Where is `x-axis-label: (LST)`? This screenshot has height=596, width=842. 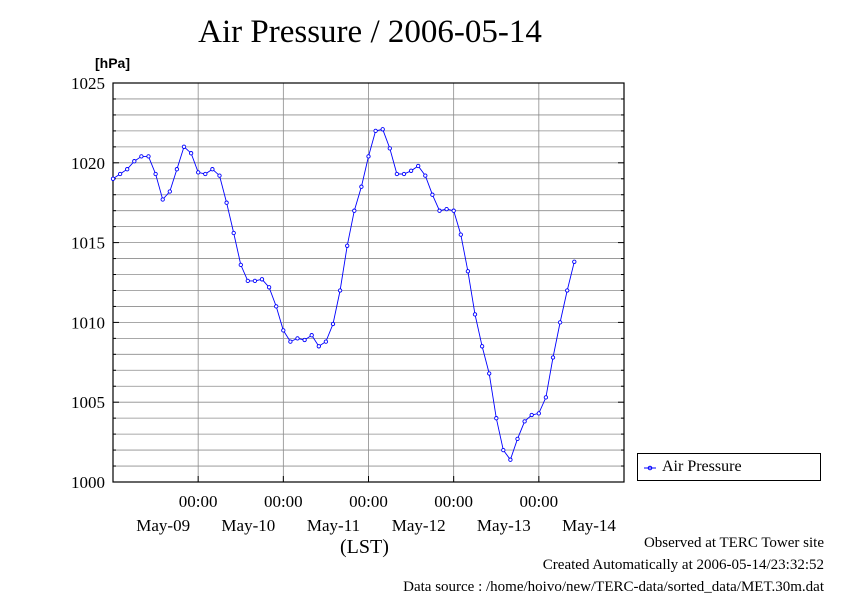 x-axis-label: (LST) is located at coordinates (364, 547).